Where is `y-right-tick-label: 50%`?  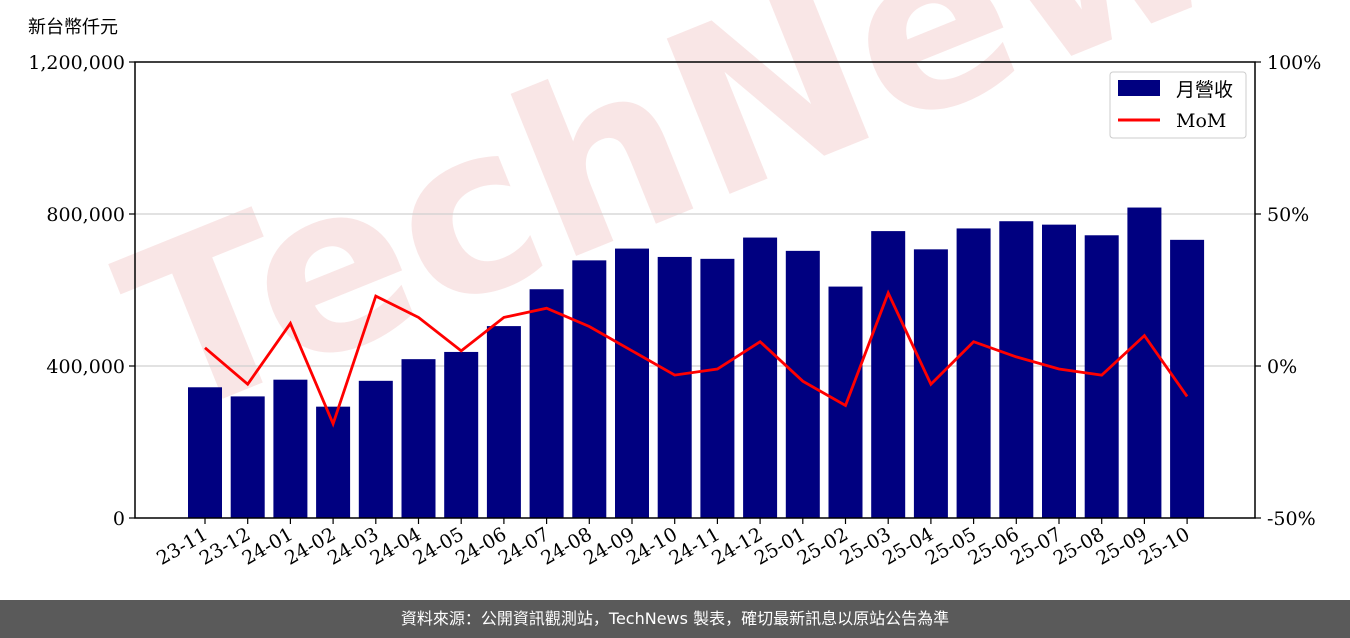
y-right-tick-label: 50% is located at coordinates (1288, 215).